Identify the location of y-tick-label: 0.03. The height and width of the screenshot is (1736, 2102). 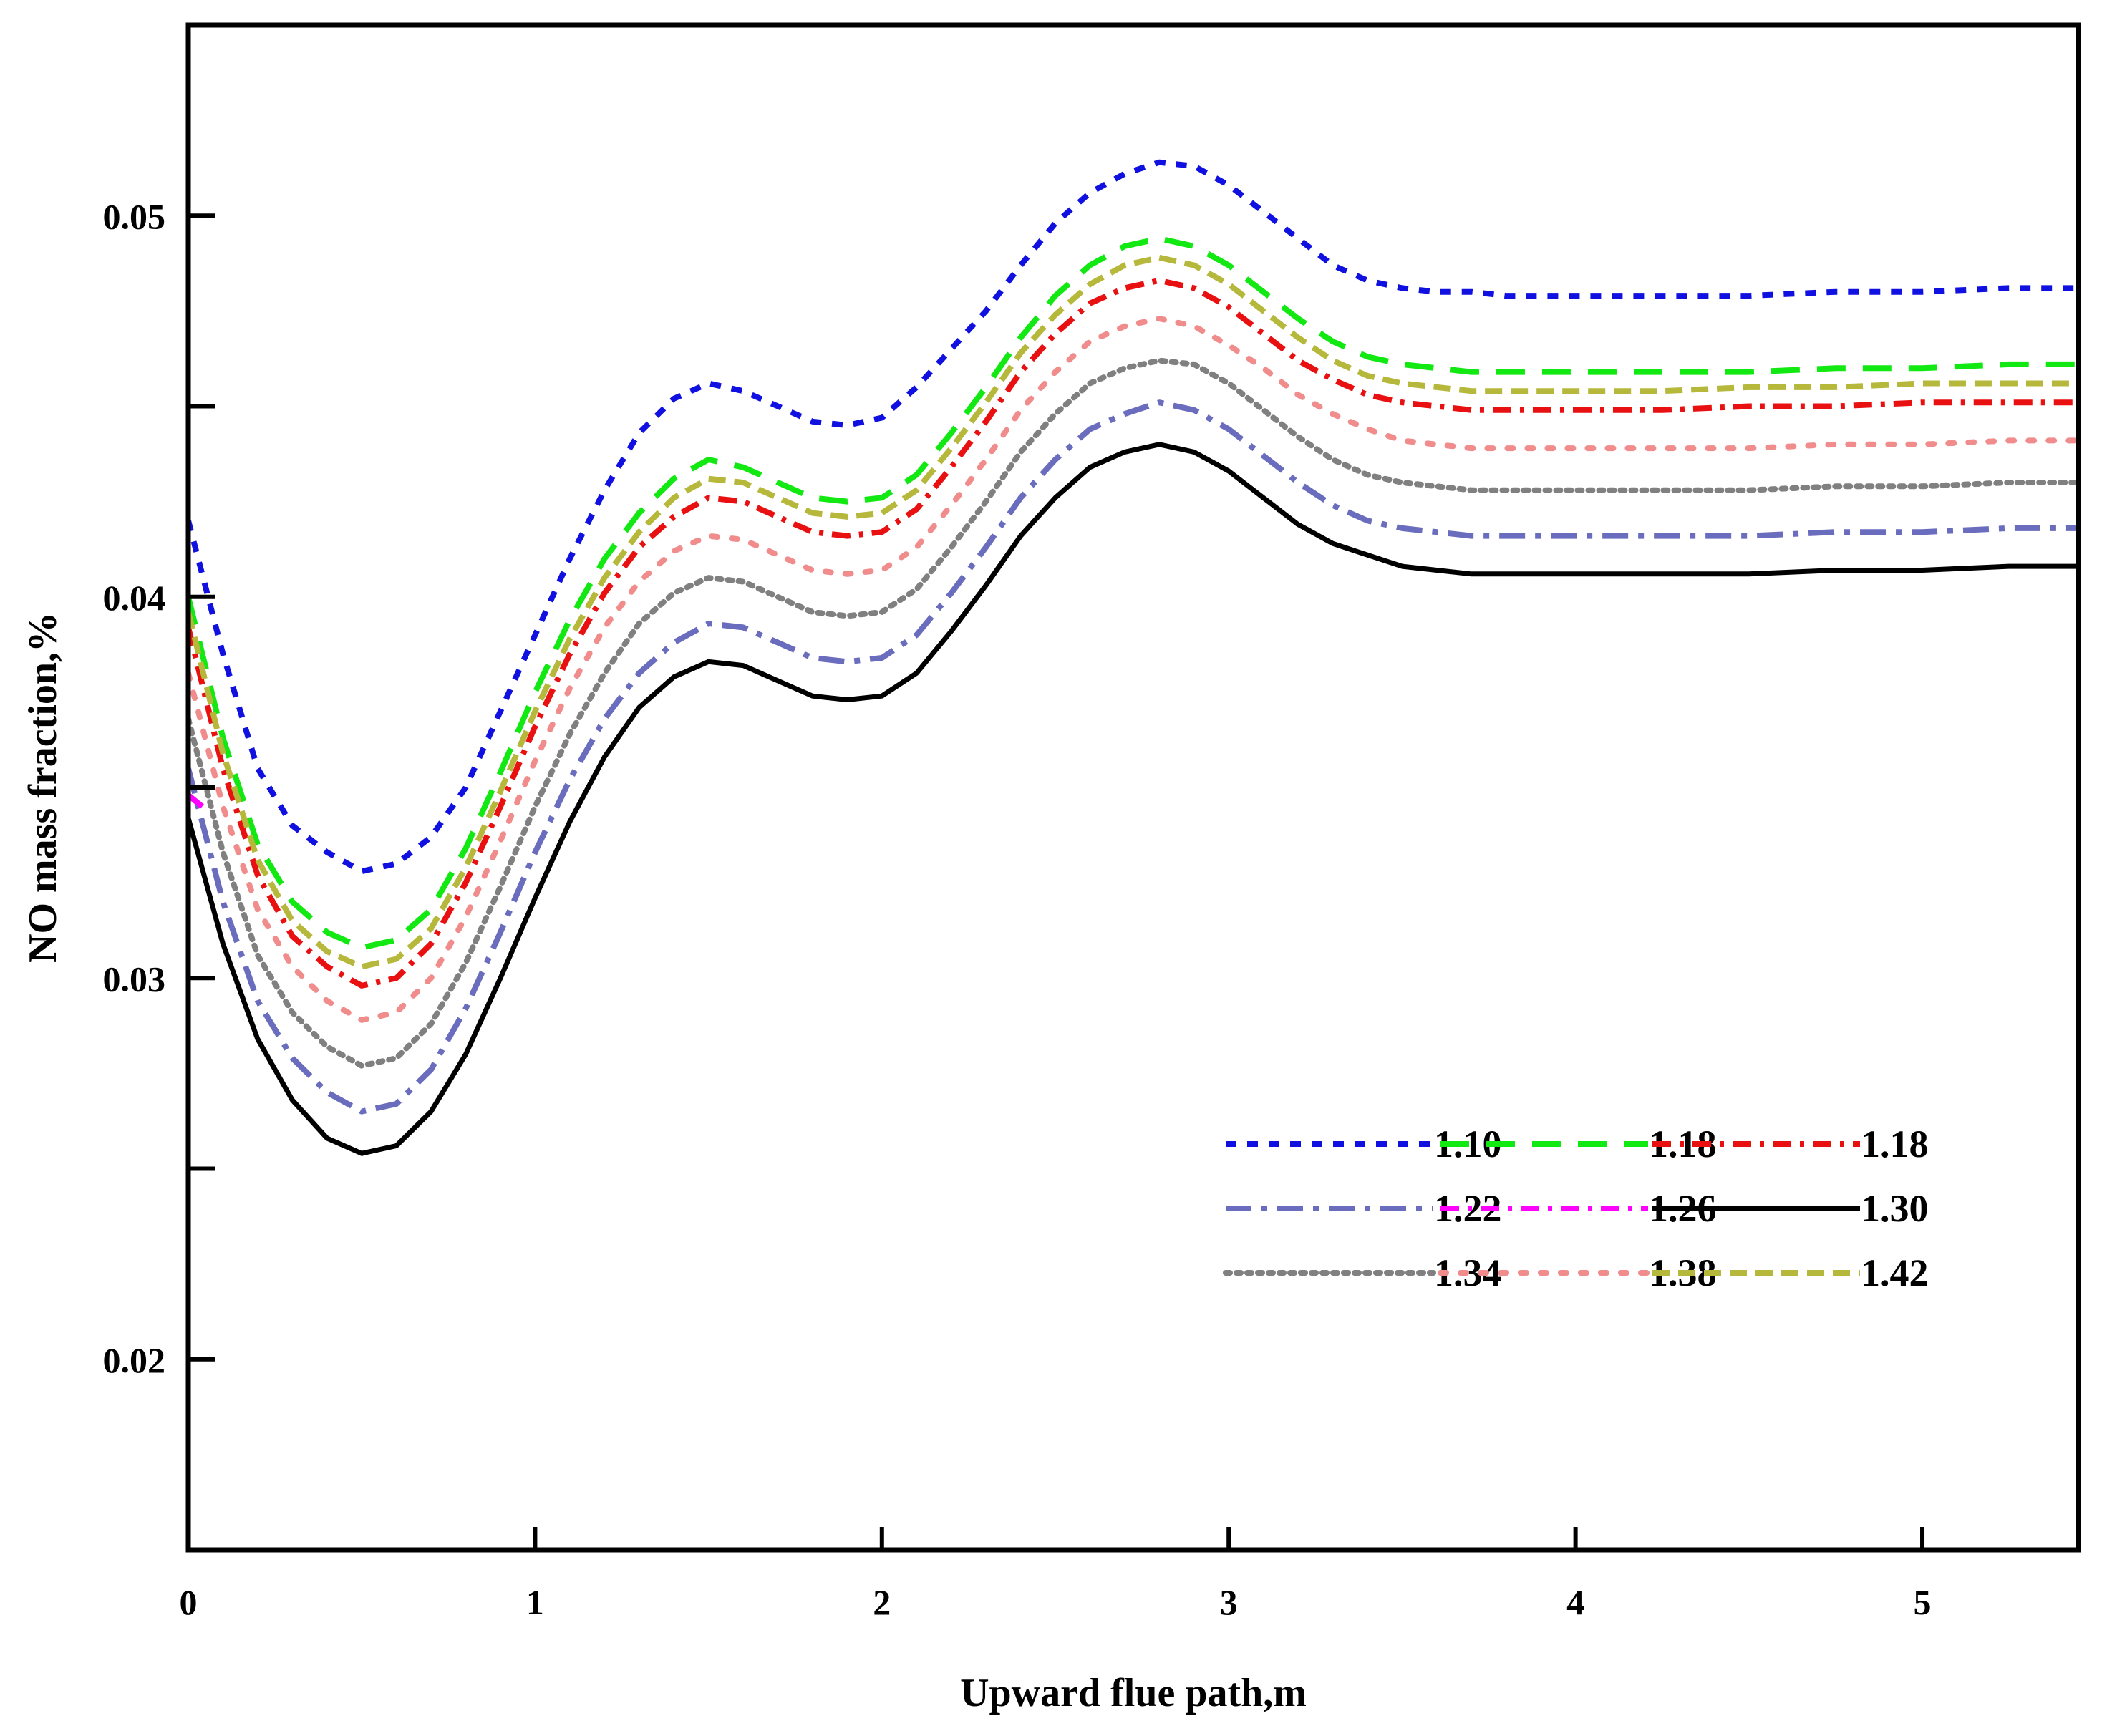
(134, 979).